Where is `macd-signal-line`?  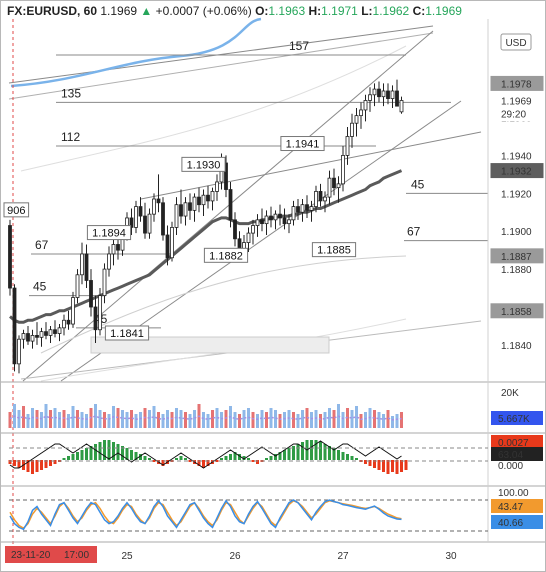
macd-signal-line is located at coordinates (205, 454).